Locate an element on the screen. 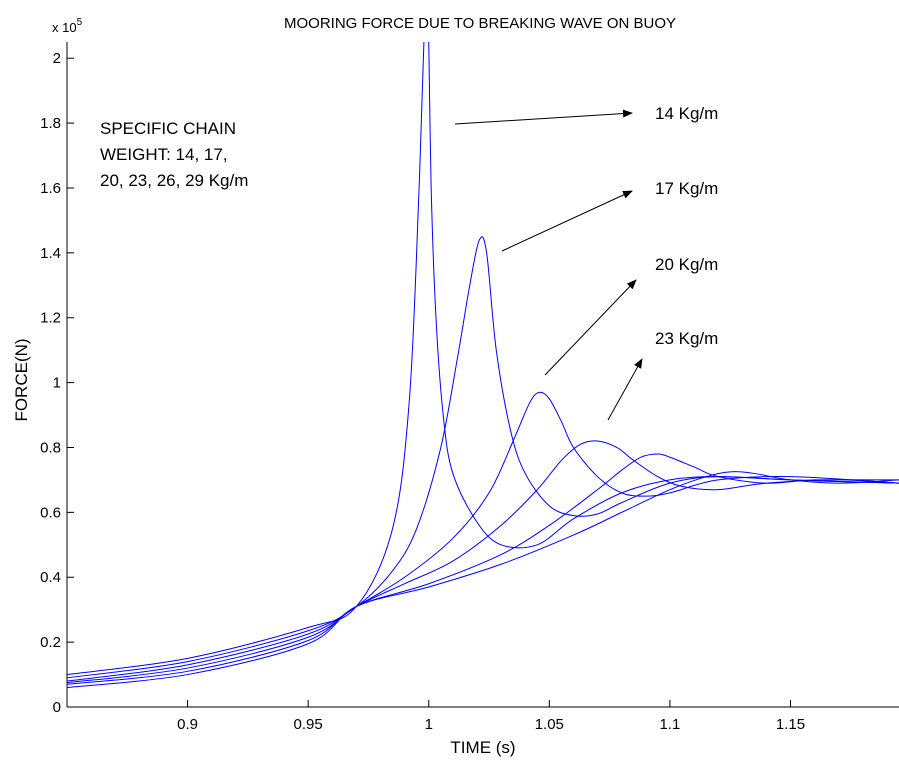  annotation-line-3: 20, 23, 26, 29 Kg/m is located at coordinates (174, 180).